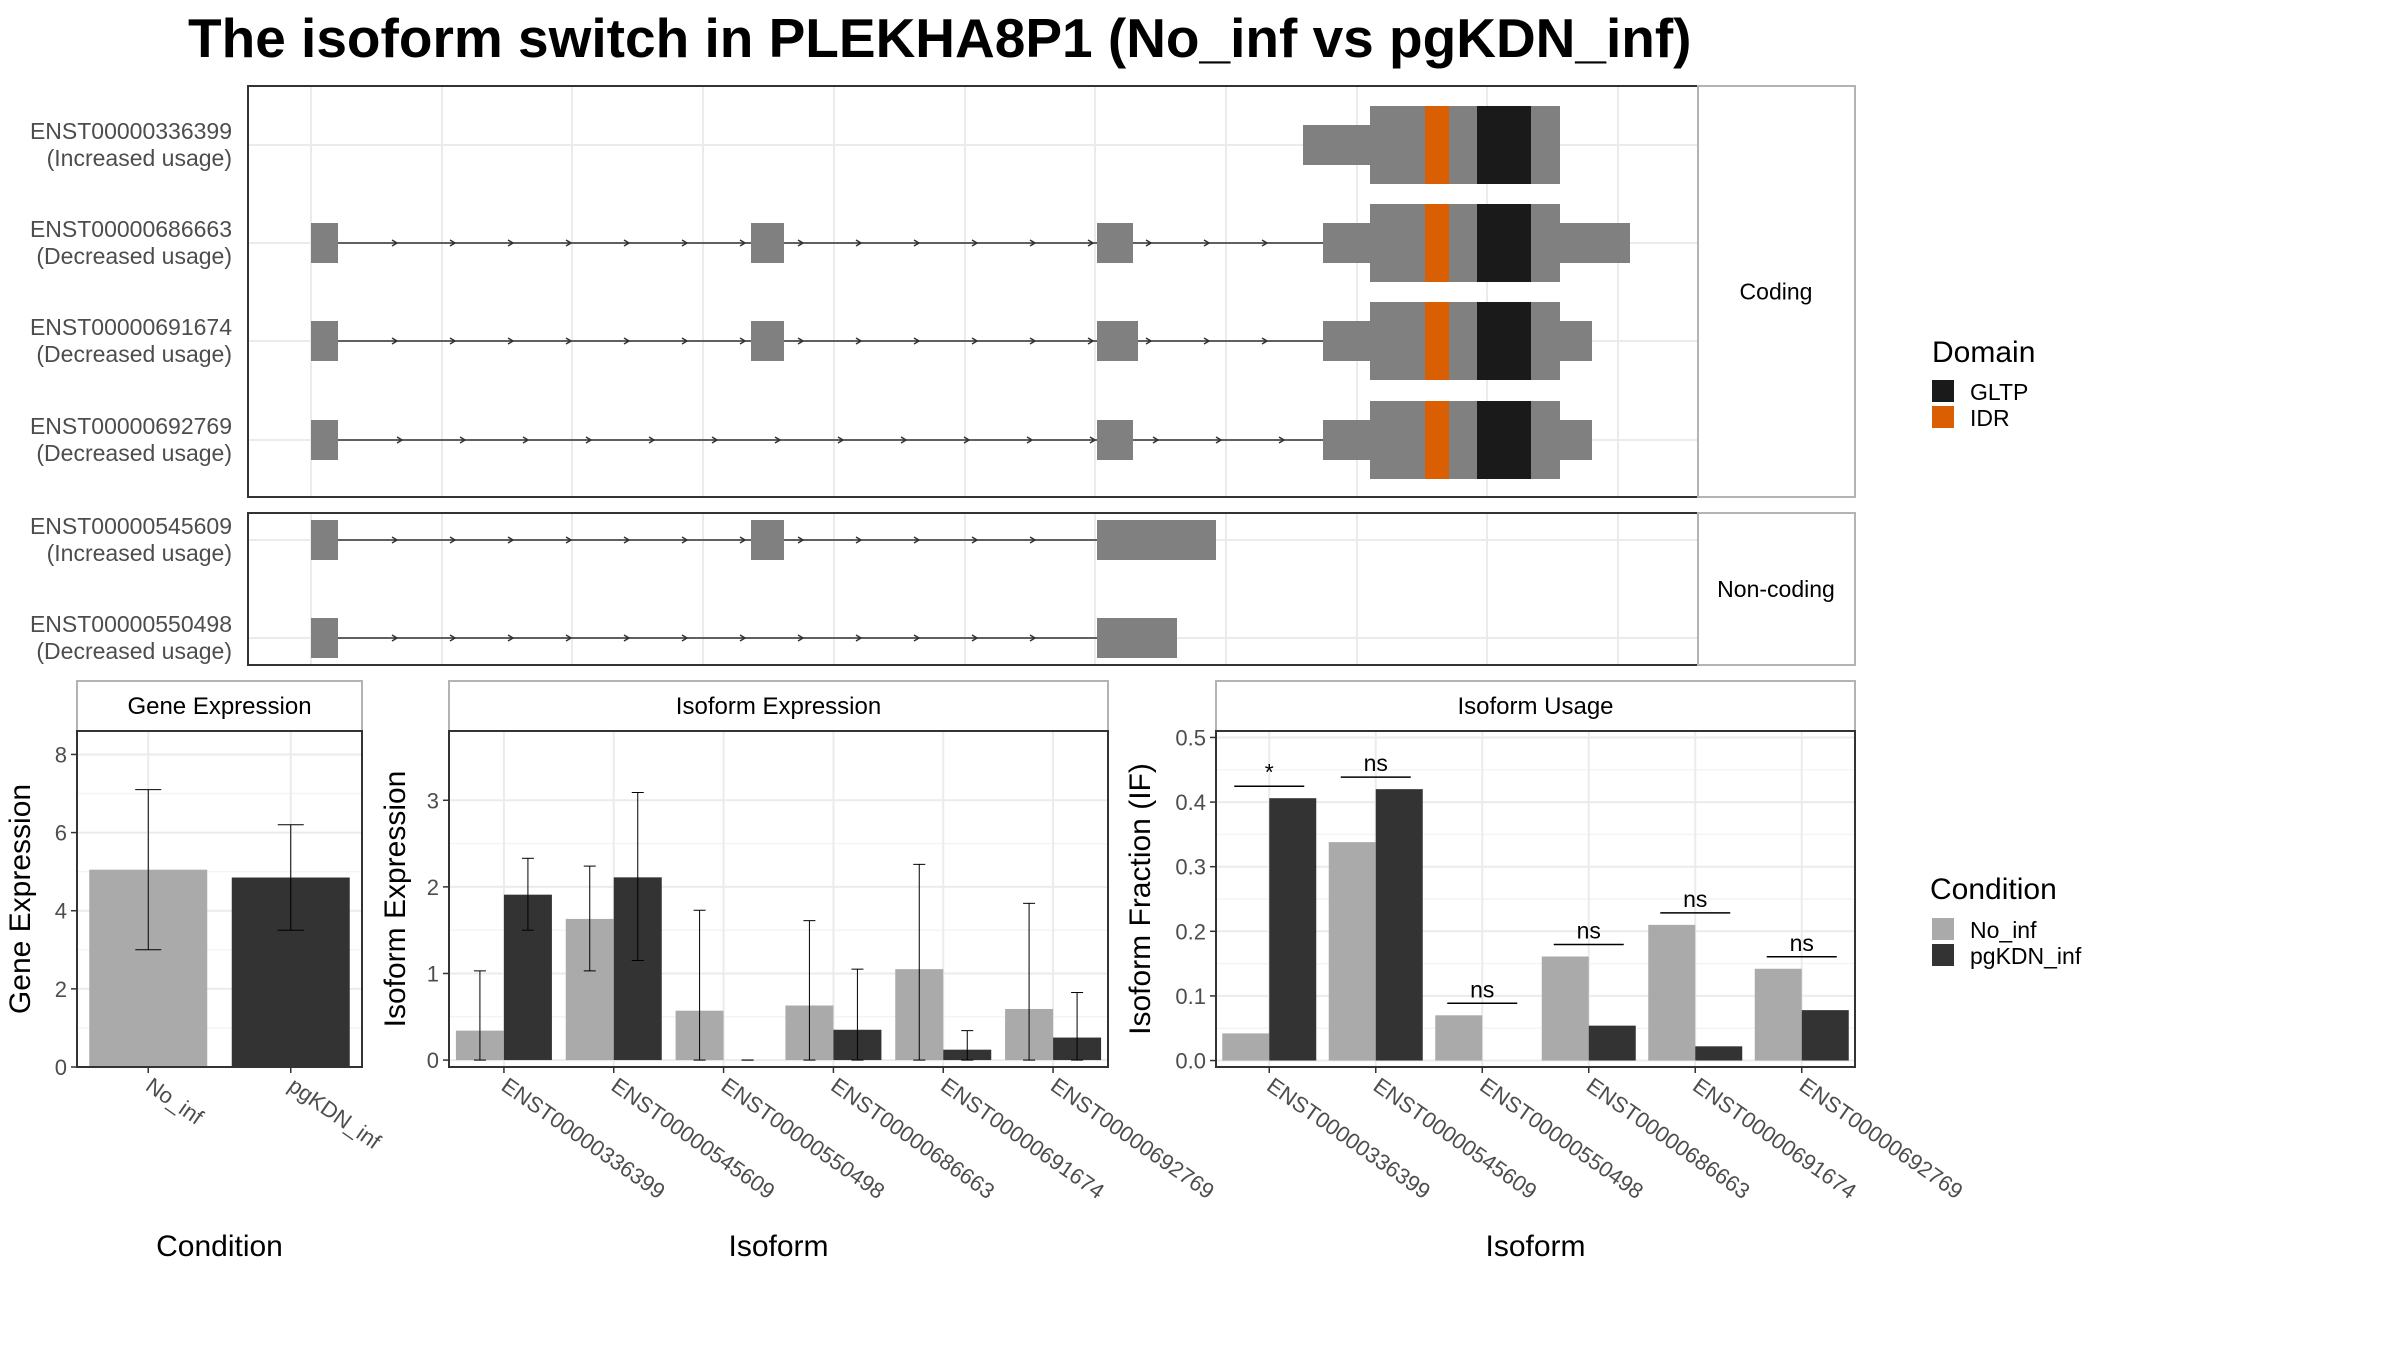  I want to click on transcript-label: ENST00000686663, so click(131, 229).